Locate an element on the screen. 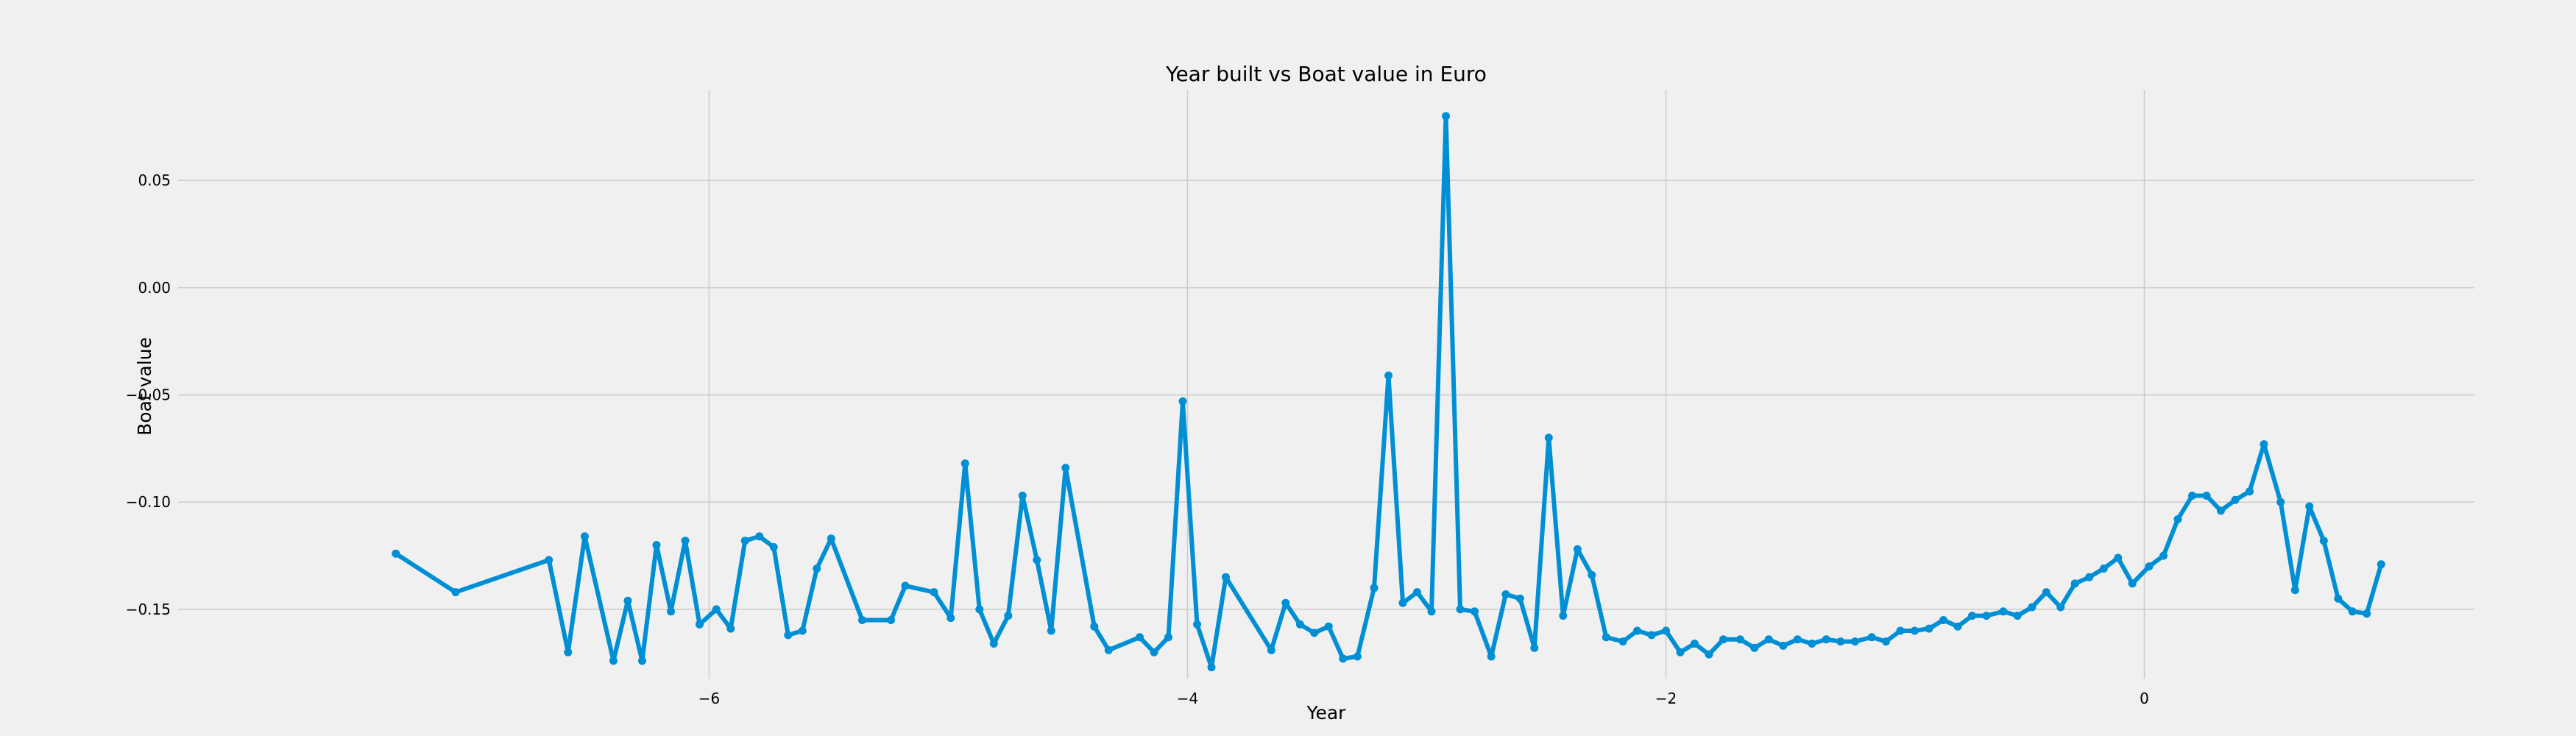  x-tick-label: −2 is located at coordinates (1666, 698).